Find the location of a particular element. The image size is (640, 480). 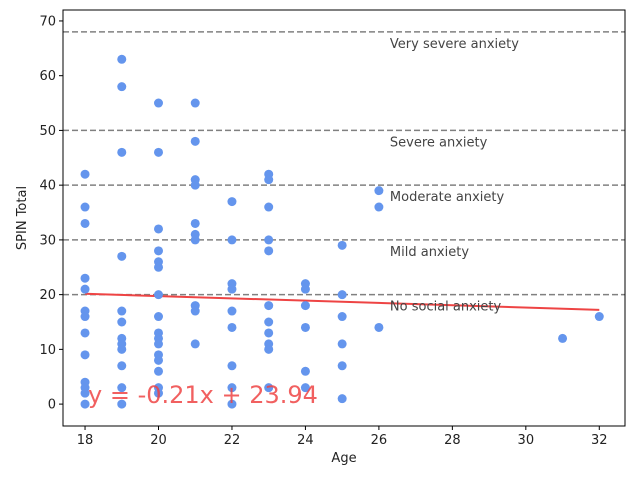

x-tick-label: 30 is located at coordinates (526, 440).